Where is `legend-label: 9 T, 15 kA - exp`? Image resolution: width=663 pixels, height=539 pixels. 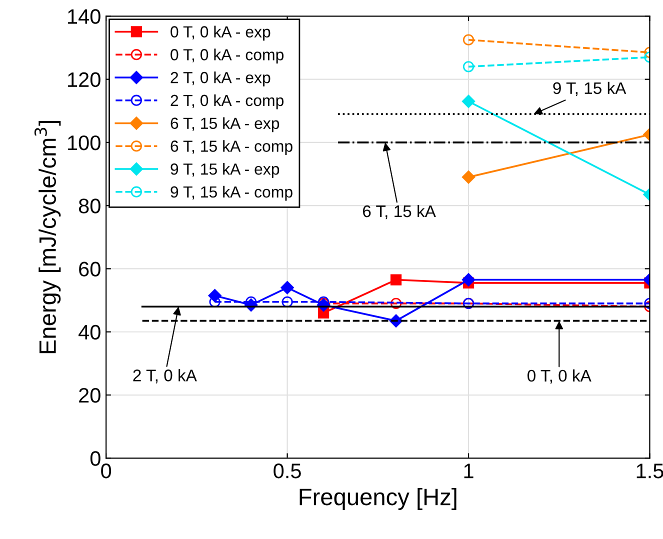 legend-label: 9 T, 15 kA - exp is located at coordinates (225, 170).